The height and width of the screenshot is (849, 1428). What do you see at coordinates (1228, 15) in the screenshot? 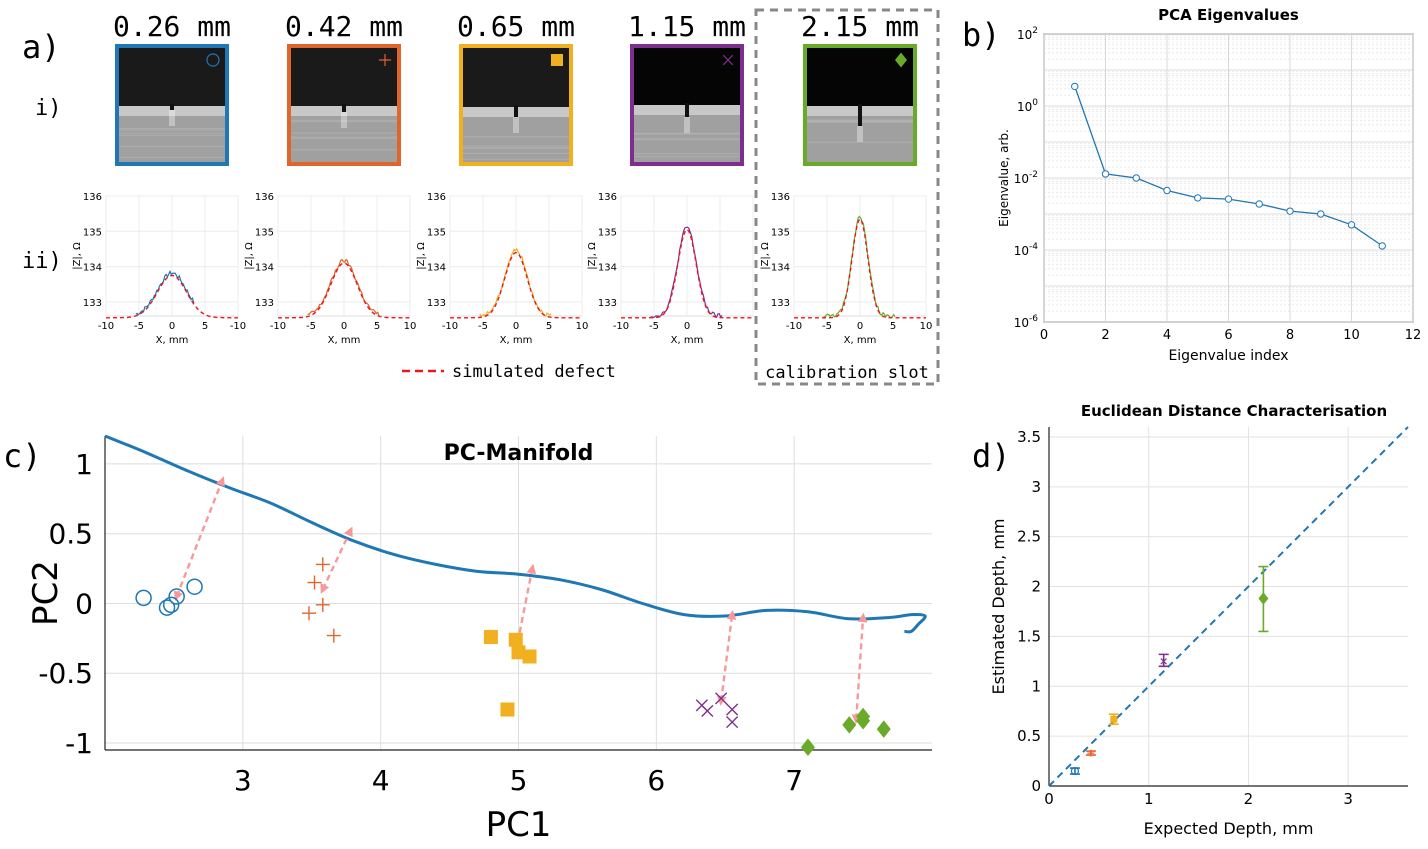
I see `chart-title: PCA Eigenvalues` at bounding box center [1228, 15].